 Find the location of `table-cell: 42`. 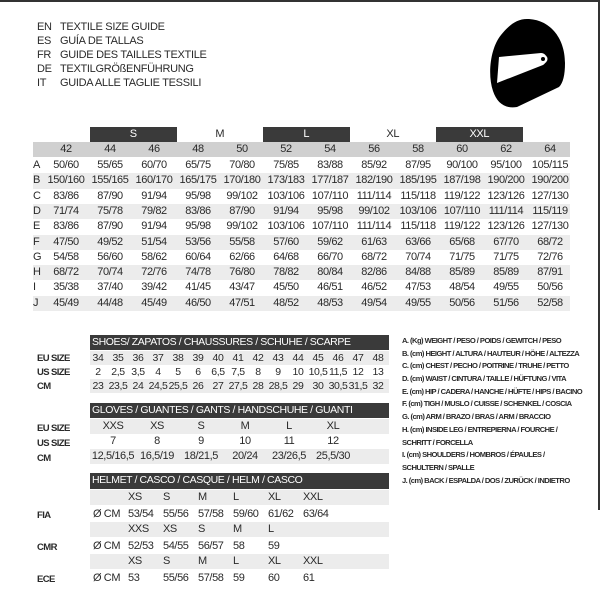

table-cell: 42 is located at coordinates (258, 358).